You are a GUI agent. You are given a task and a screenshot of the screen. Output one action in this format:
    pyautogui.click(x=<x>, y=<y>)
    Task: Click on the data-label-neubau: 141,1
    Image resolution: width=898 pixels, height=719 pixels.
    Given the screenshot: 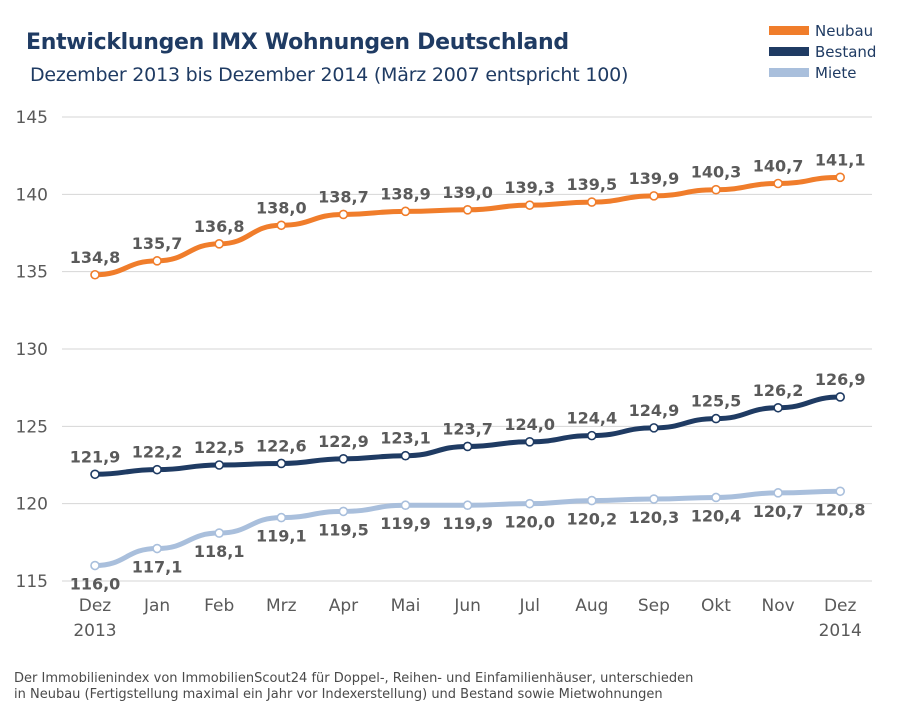 What is the action you would take?
    pyautogui.click(x=840, y=159)
    